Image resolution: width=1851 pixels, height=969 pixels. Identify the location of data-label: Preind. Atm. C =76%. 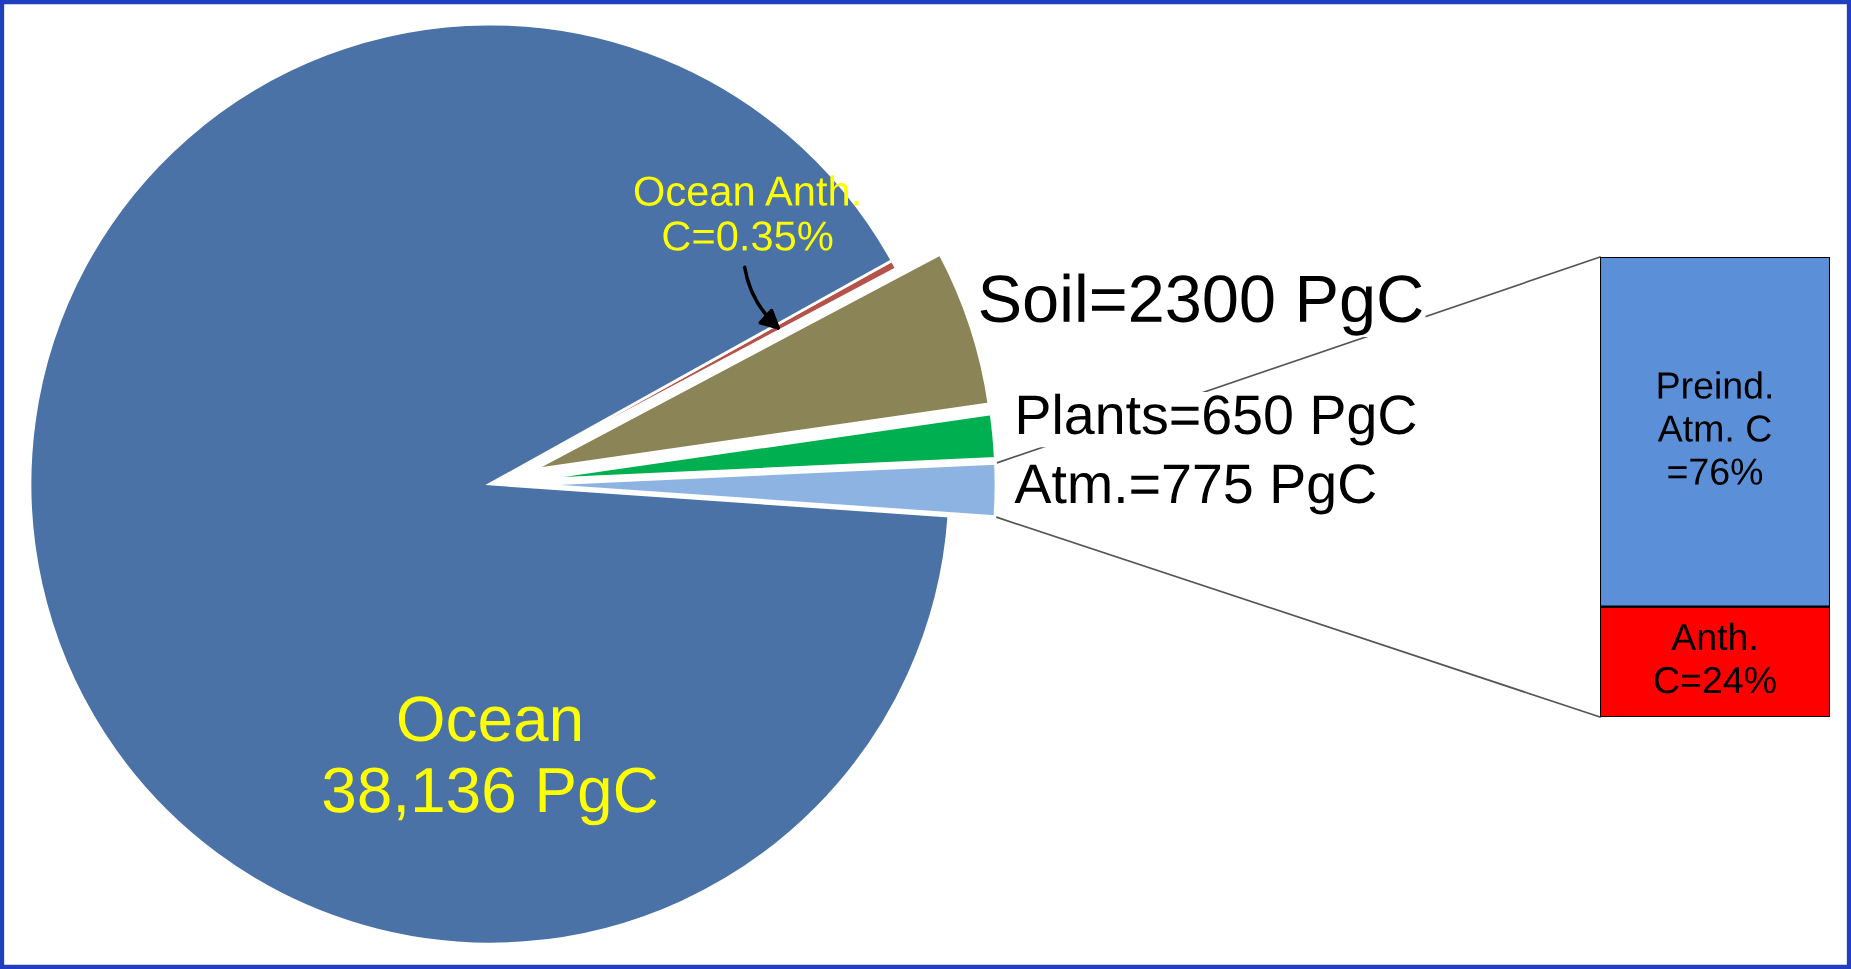
(1714, 428).